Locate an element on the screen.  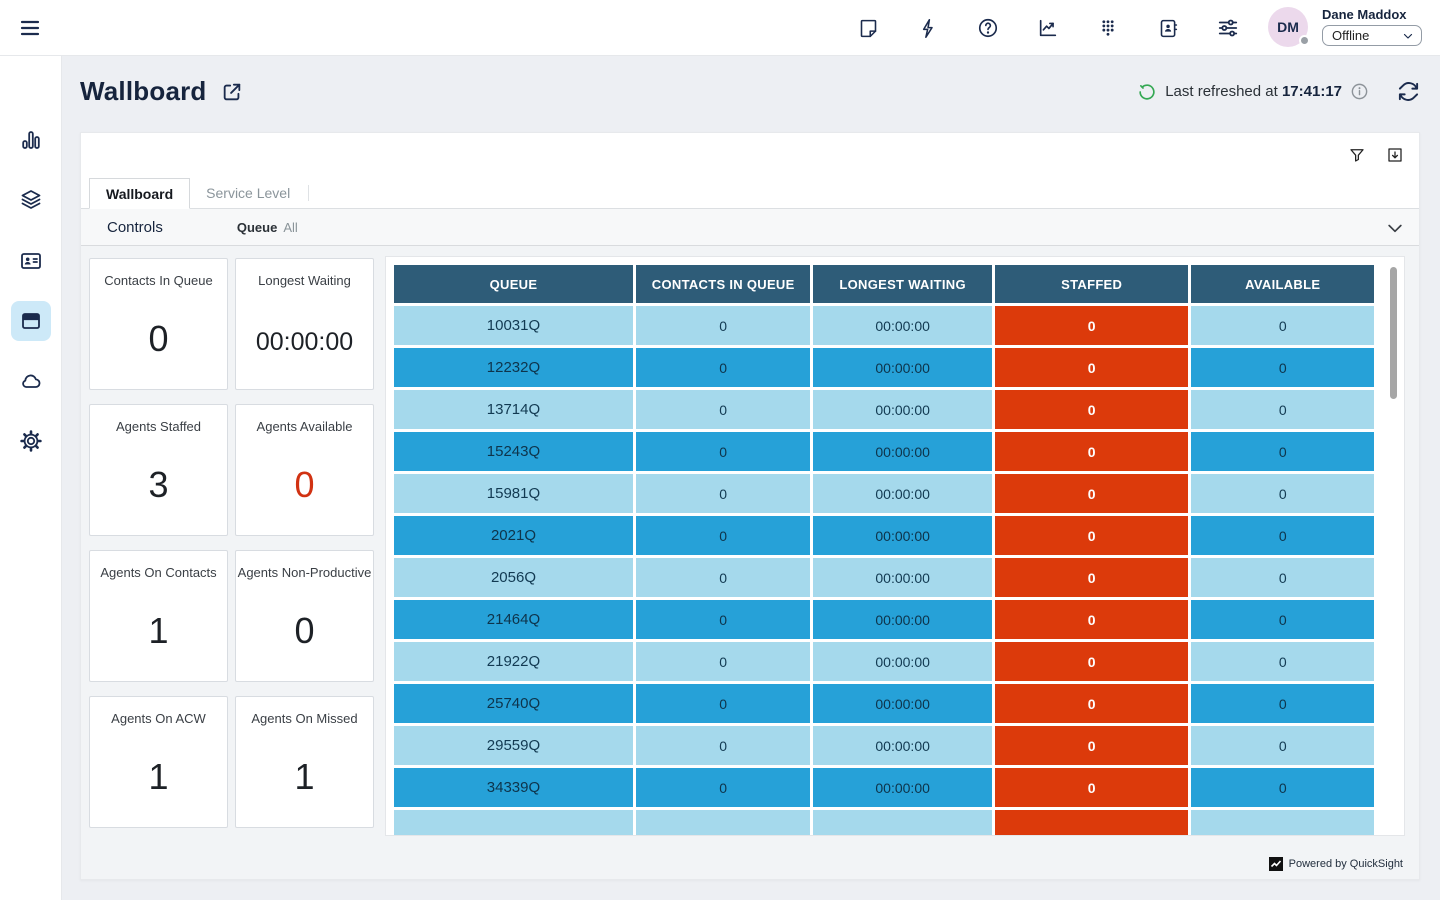
notes-icon is located at coordinates (868, 28).